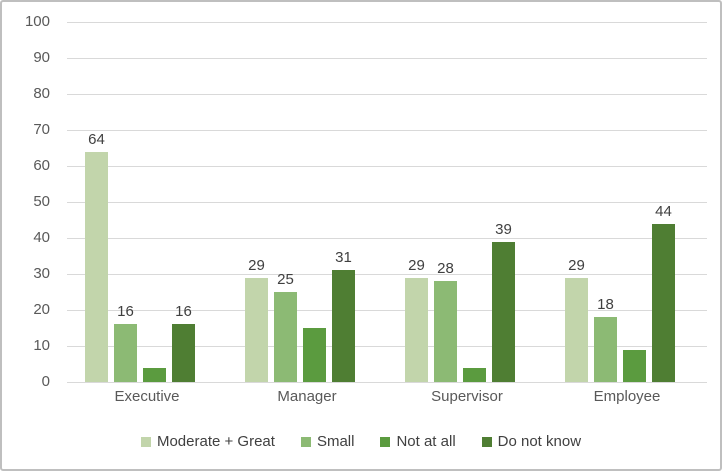  What do you see at coordinates (627, 396) in the screenshot?
I see `x-axis-category-label: Employee` at bounding box center [627, 396].